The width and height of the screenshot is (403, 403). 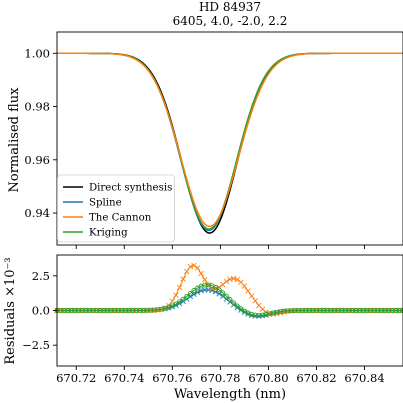 I want to click on x-tick-label: 670.78, so click(x=220, y=378).